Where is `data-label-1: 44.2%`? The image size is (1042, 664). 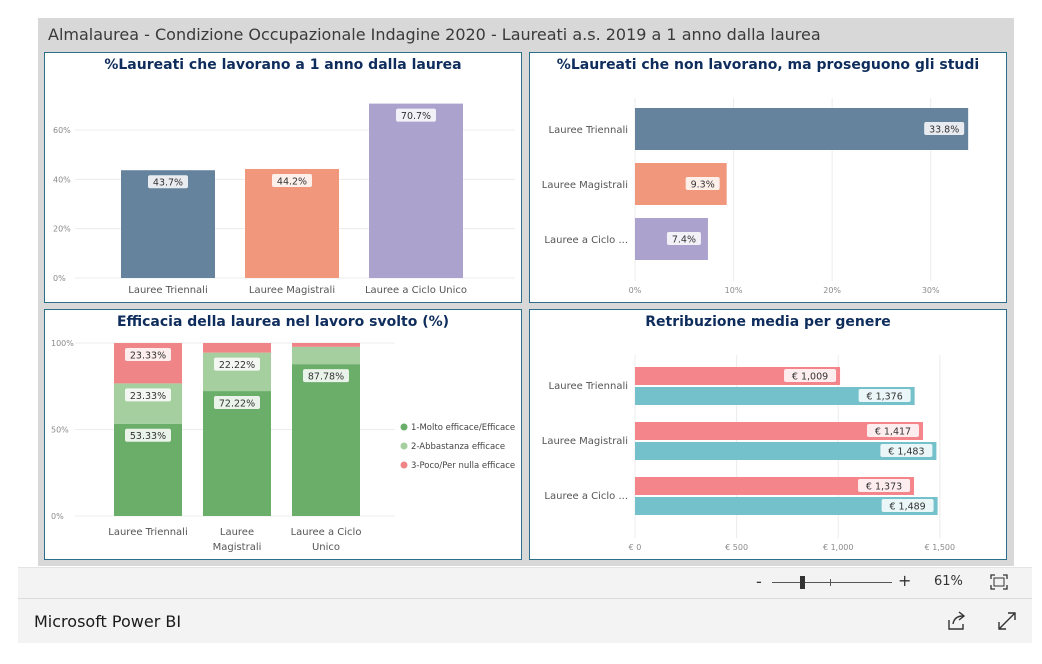 data-label-1: 44.2% is located at coordinates (292, 181).